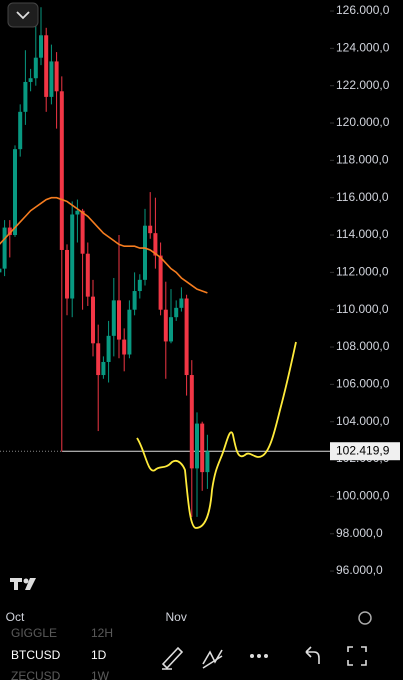 This screenshot has height=680, width=403. I want to click on y-tick-label: 100.000,0, so click(363, 496).